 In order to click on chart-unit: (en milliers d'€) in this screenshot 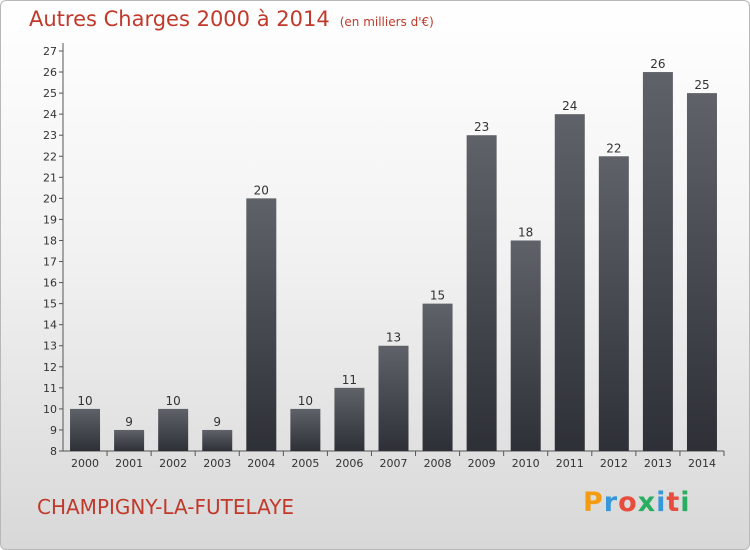, I will do `click(386, 22)`.